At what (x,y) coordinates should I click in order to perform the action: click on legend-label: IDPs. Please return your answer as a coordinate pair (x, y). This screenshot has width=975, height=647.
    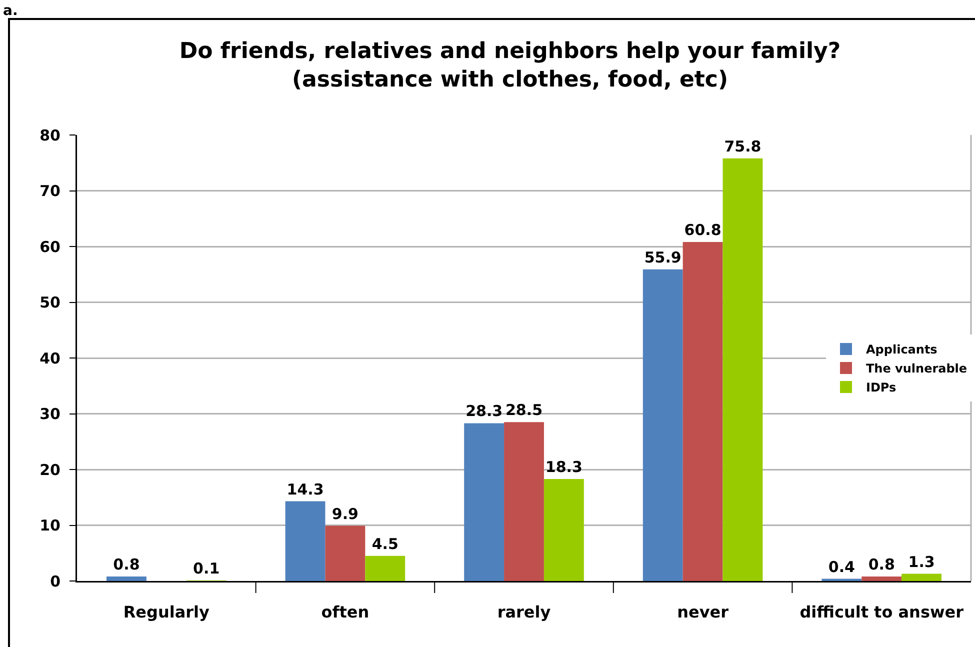
    Looking at the image, I should click on (881, 387).